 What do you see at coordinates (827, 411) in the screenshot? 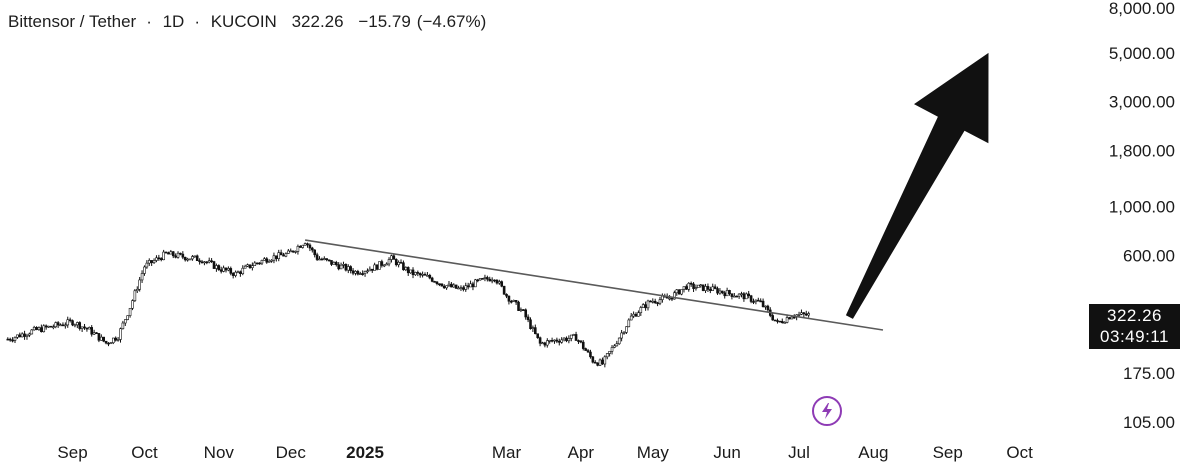
I see `lightning-icon` at bounding box center [827, 411].